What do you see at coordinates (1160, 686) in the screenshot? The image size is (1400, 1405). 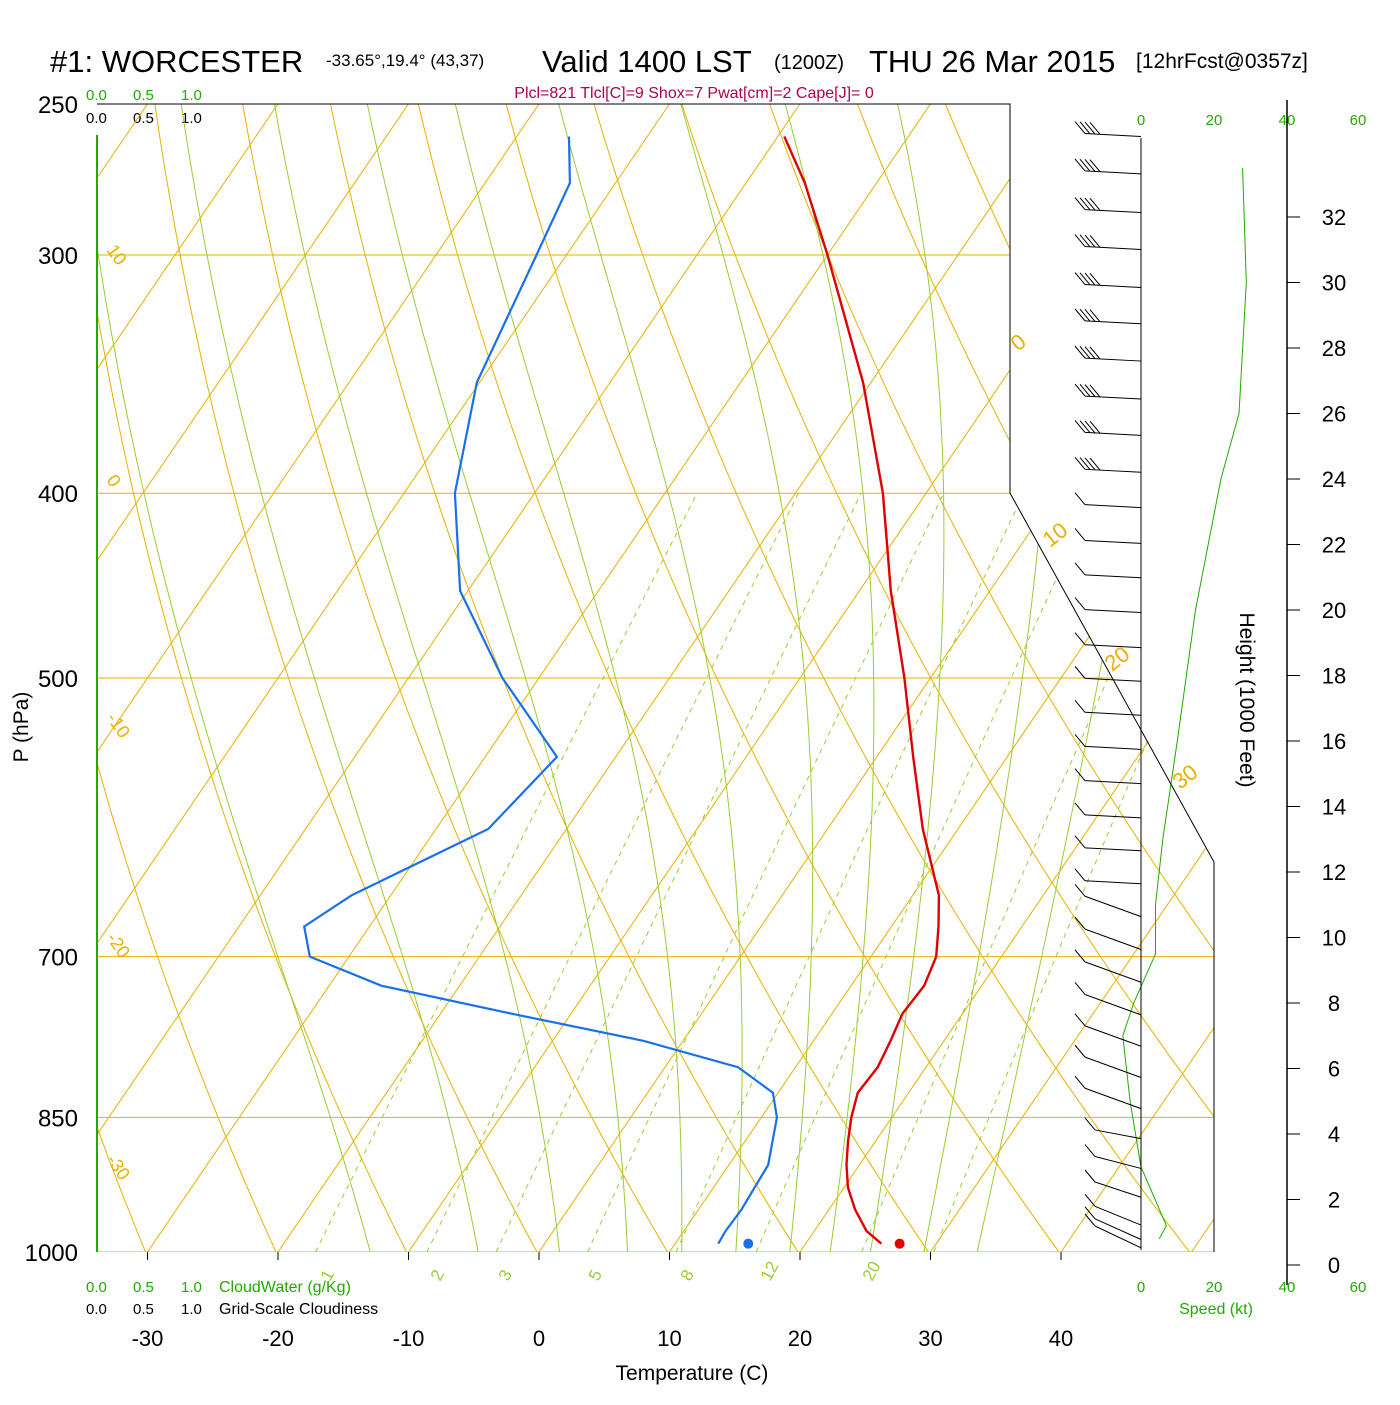 I see `wind-panel` at bounding box center [1160, 686].